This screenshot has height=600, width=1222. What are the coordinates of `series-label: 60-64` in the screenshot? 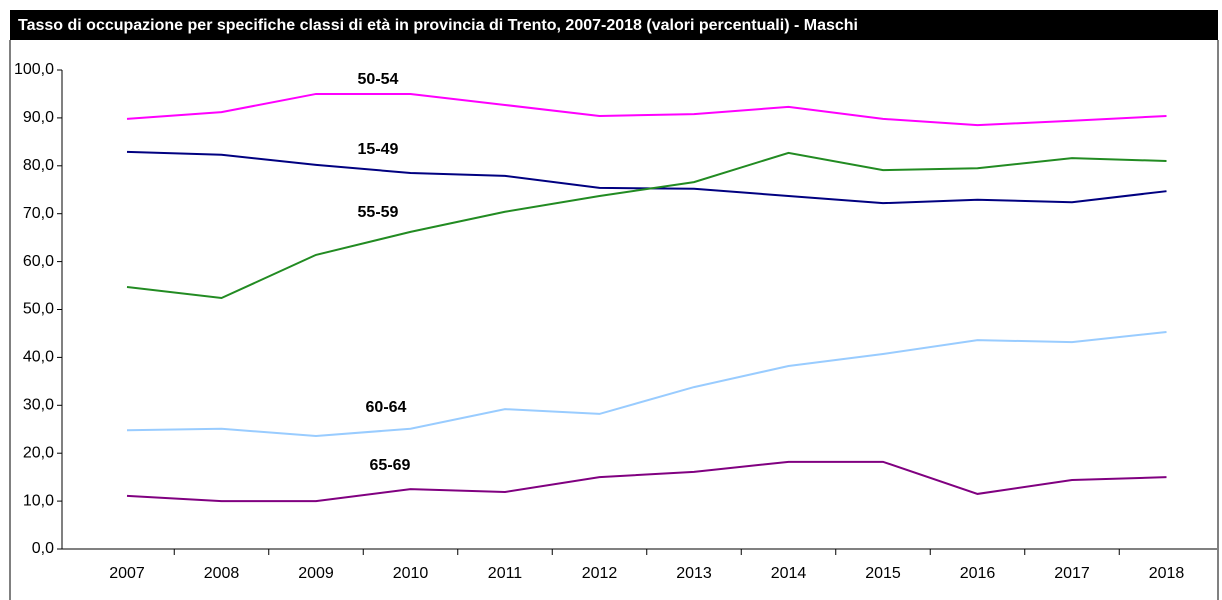 It's located at (386, 407).